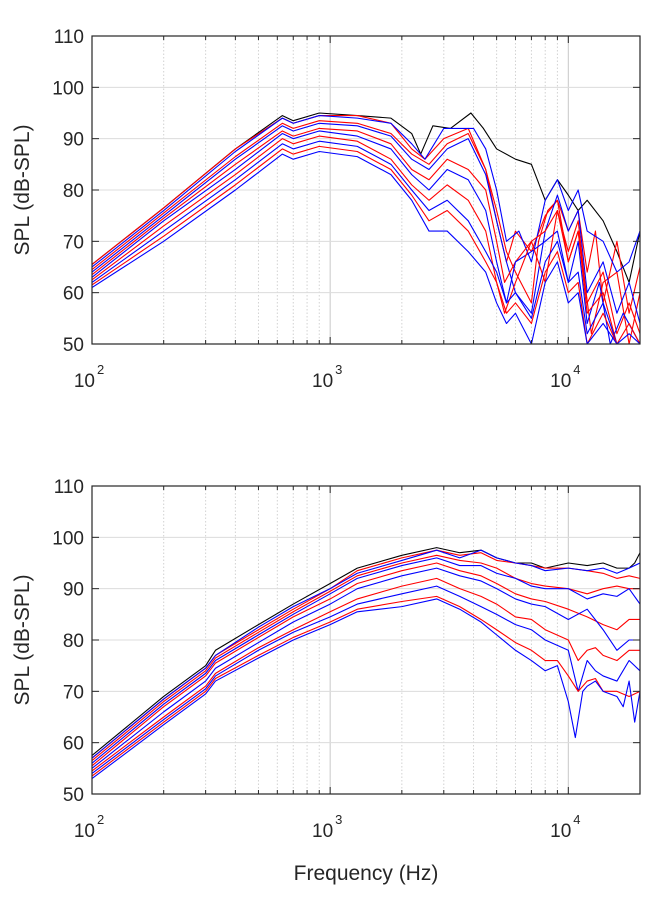 This screenshot has height=901, width=672. What do you see at coordinates (366, 194) in the screenshot?
I see `series-line` at bounding box center [366, 194].